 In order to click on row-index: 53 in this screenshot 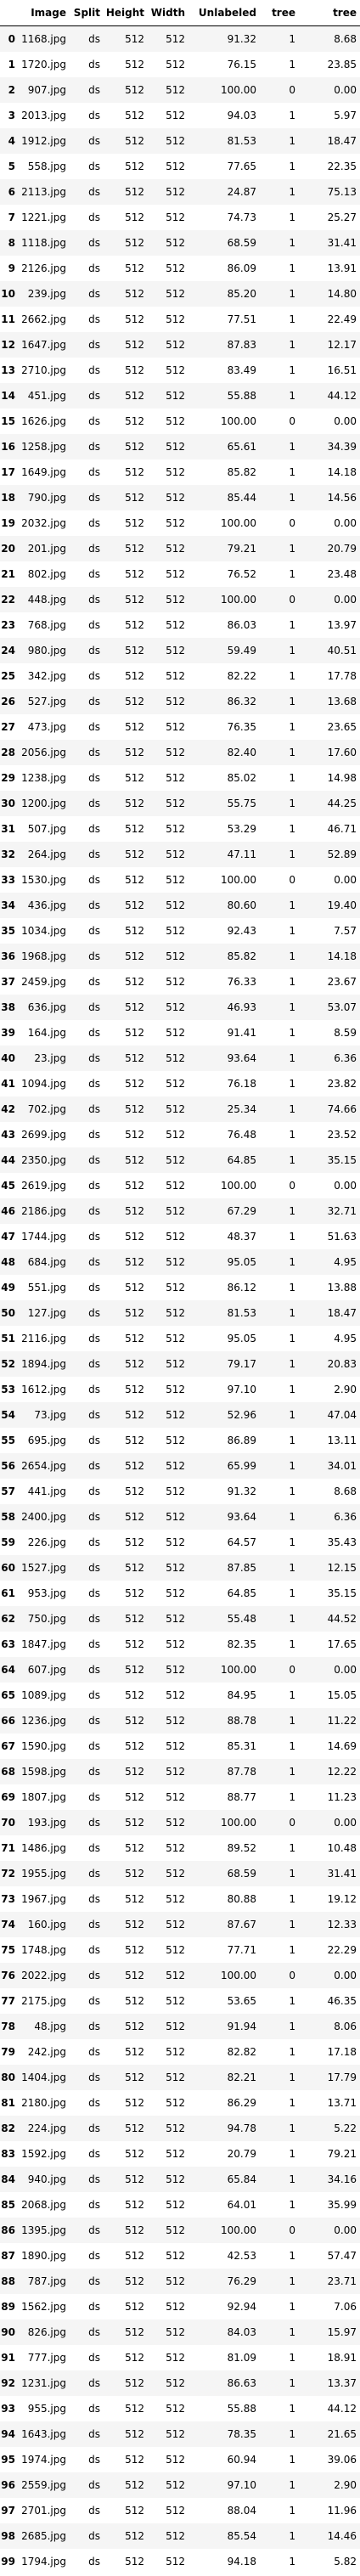, I will do `click(8, 1389)`.